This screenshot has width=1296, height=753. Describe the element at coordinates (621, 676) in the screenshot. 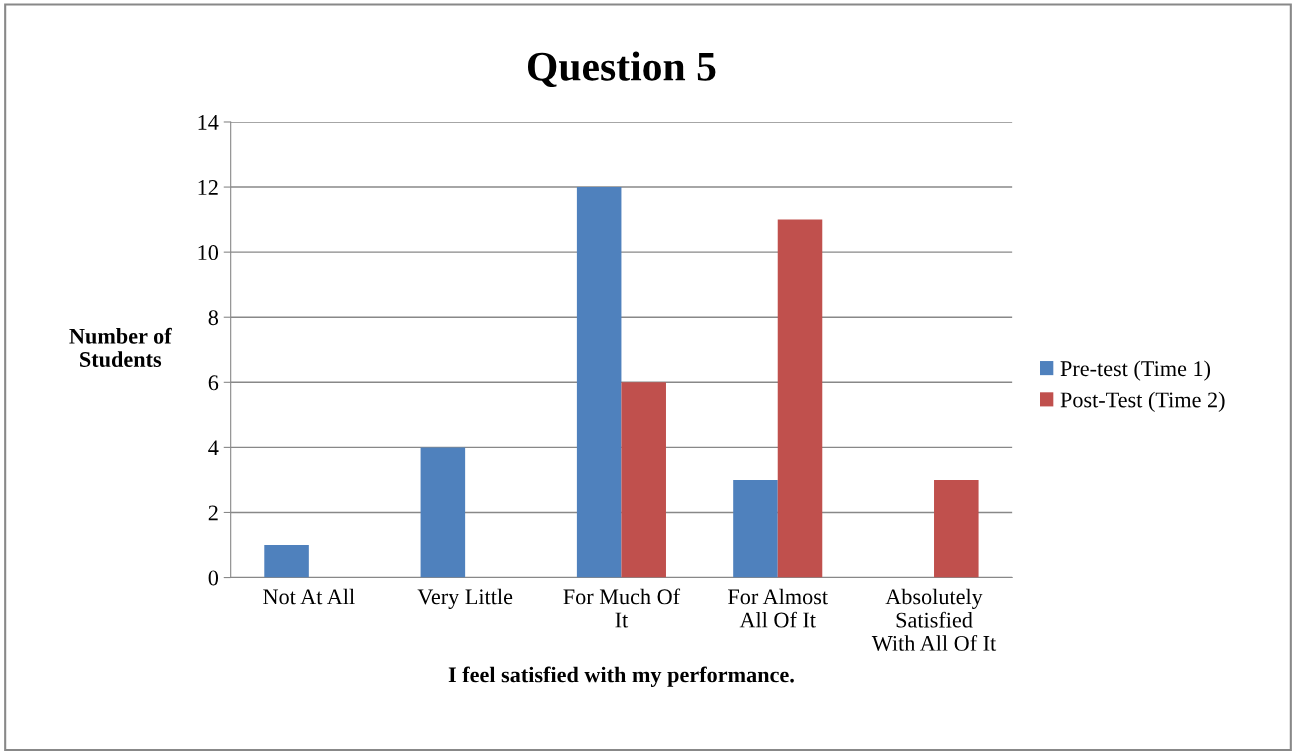

I see `x-axis-title: I feel satisfied with my performance.` at that location.